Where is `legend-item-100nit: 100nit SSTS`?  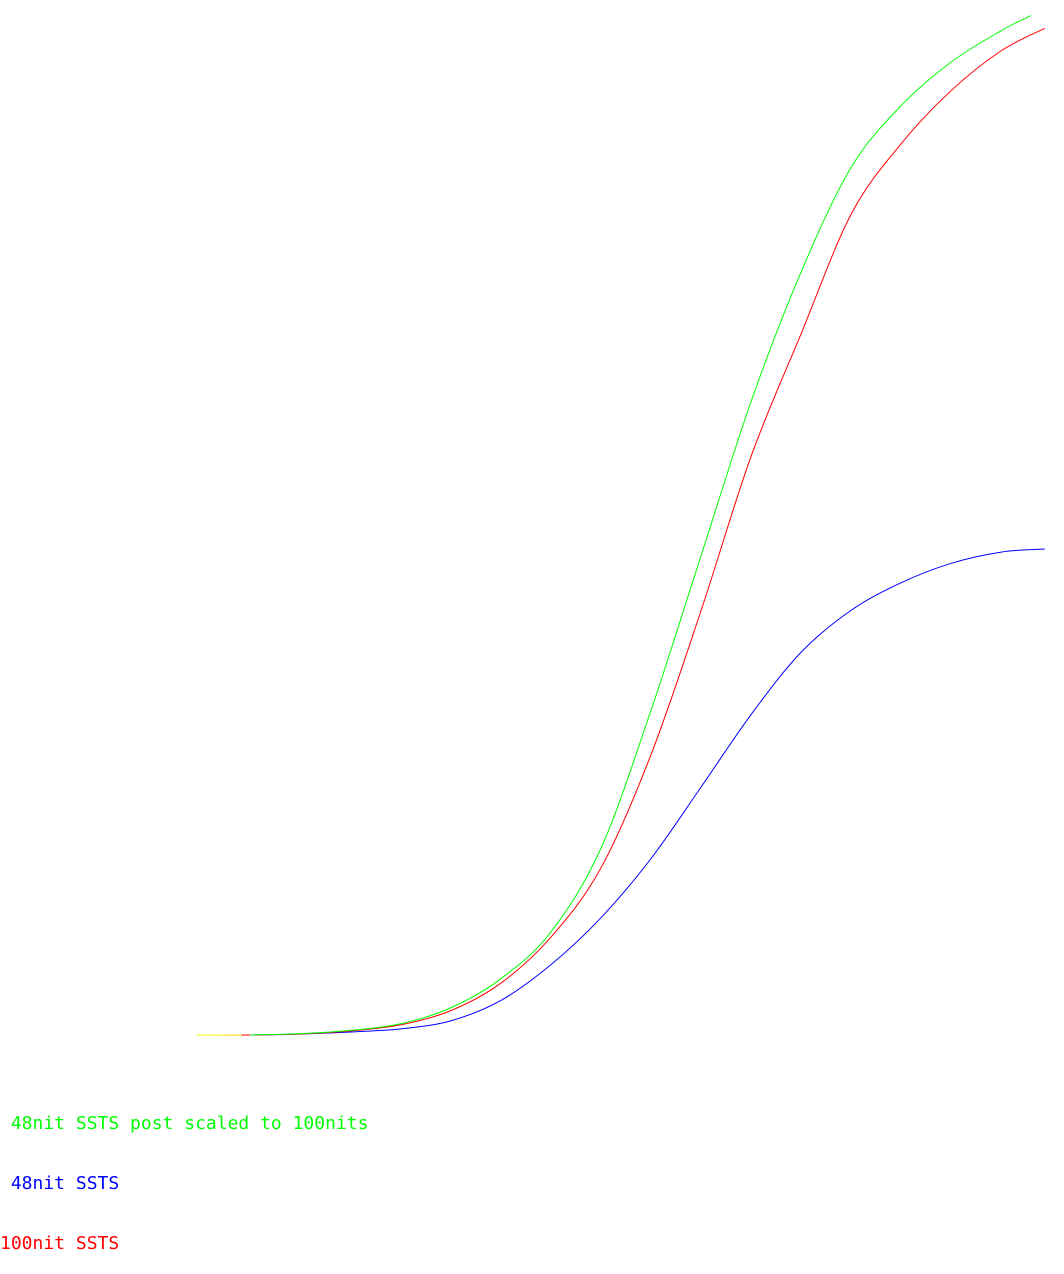 legend-item-100nit: 100nit SSTS is located at coordinates (60, 1243).